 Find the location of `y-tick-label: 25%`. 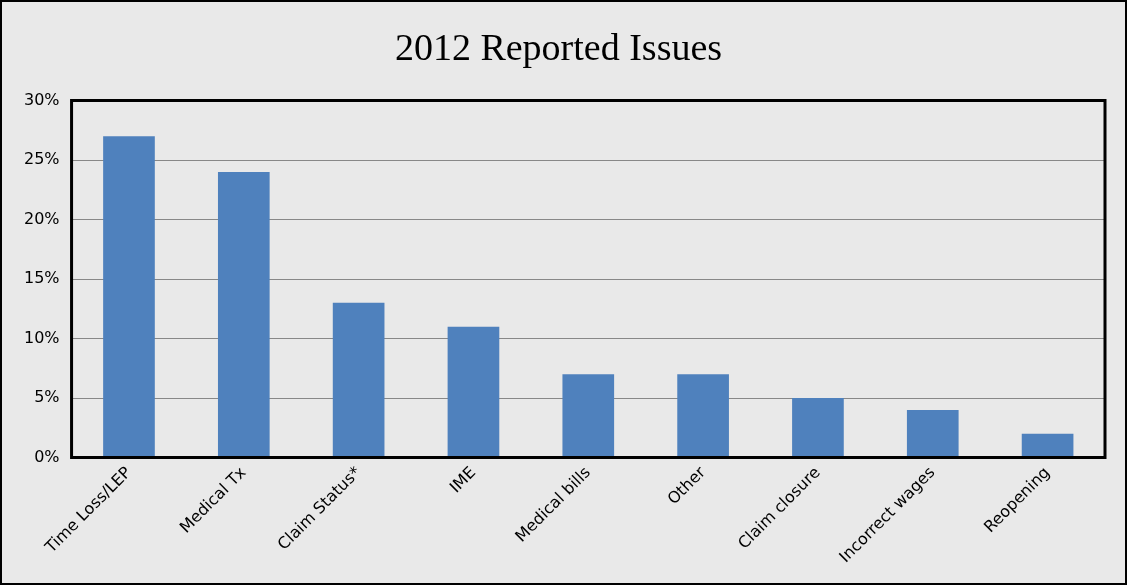

y-tick-label: 25% is located at coordinates (42, 159).